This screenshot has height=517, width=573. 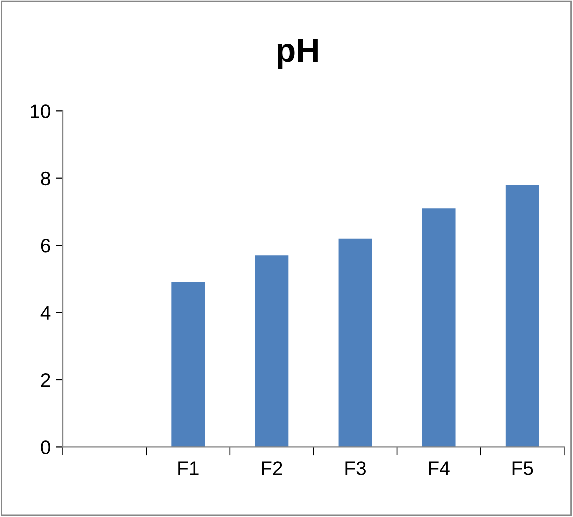 What do you see at coordinates (439, 469) in the screenshot?
I see `x-tick-label: F4` at bounding box center [439, 469].